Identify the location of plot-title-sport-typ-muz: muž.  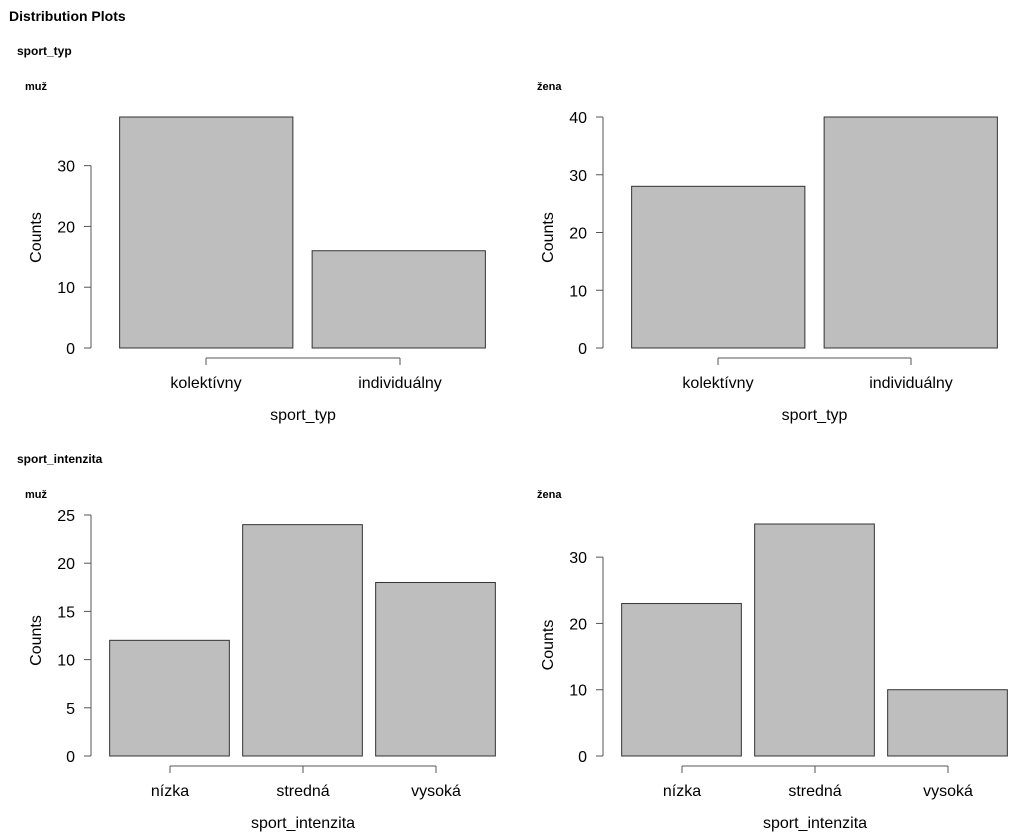
(36, 87).